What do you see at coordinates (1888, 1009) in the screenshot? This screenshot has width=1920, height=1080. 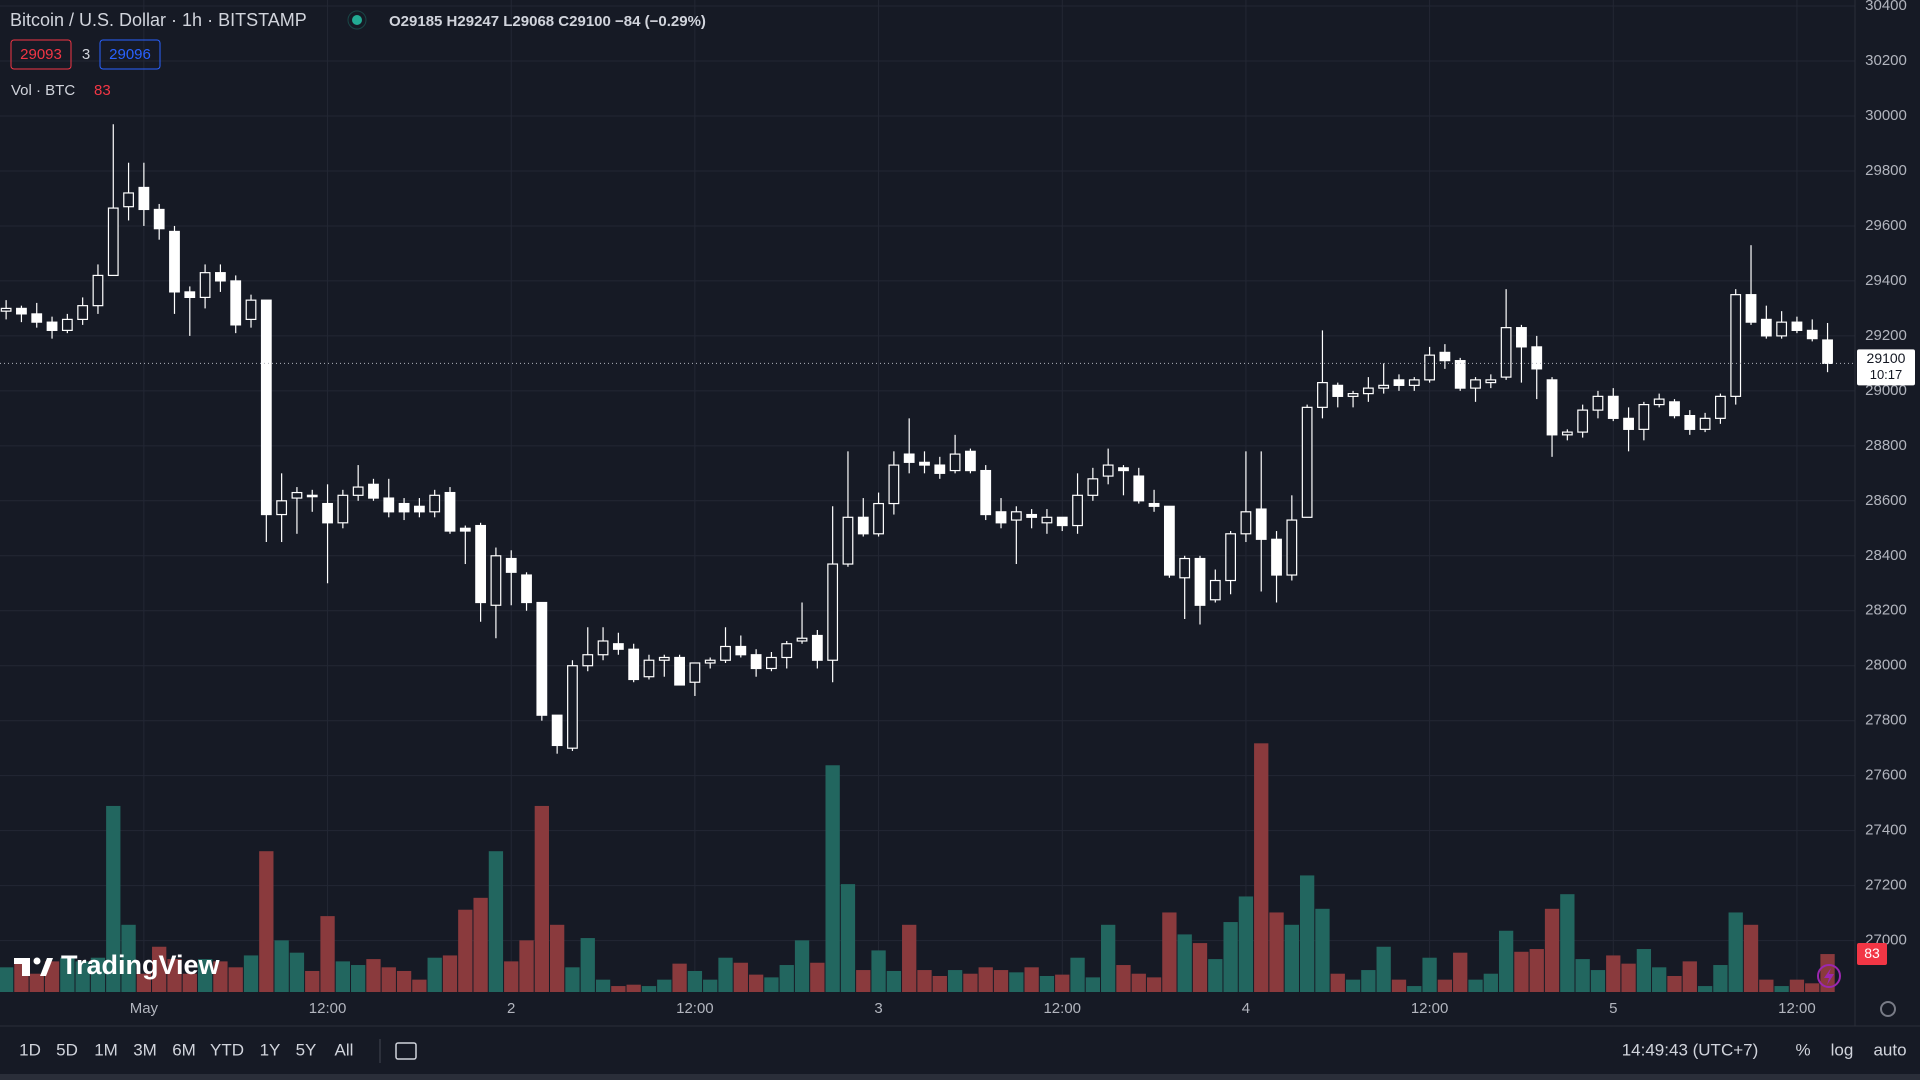 I see `settings-button` at bounding box center [1888, 1009].